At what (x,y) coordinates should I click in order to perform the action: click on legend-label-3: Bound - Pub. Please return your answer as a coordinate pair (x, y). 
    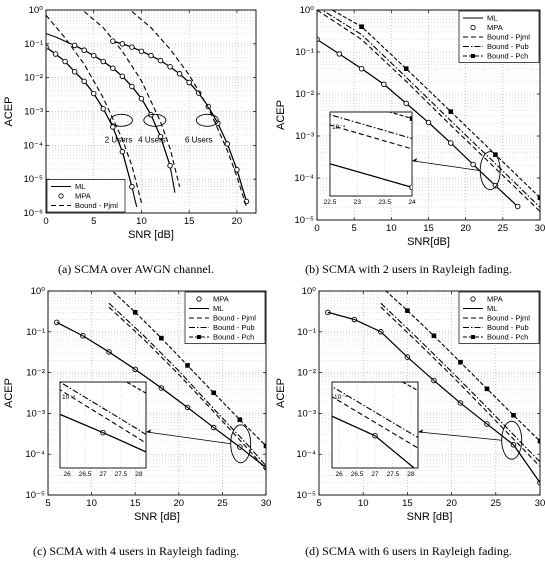
    Looking at the image, I should click on (234, 327).